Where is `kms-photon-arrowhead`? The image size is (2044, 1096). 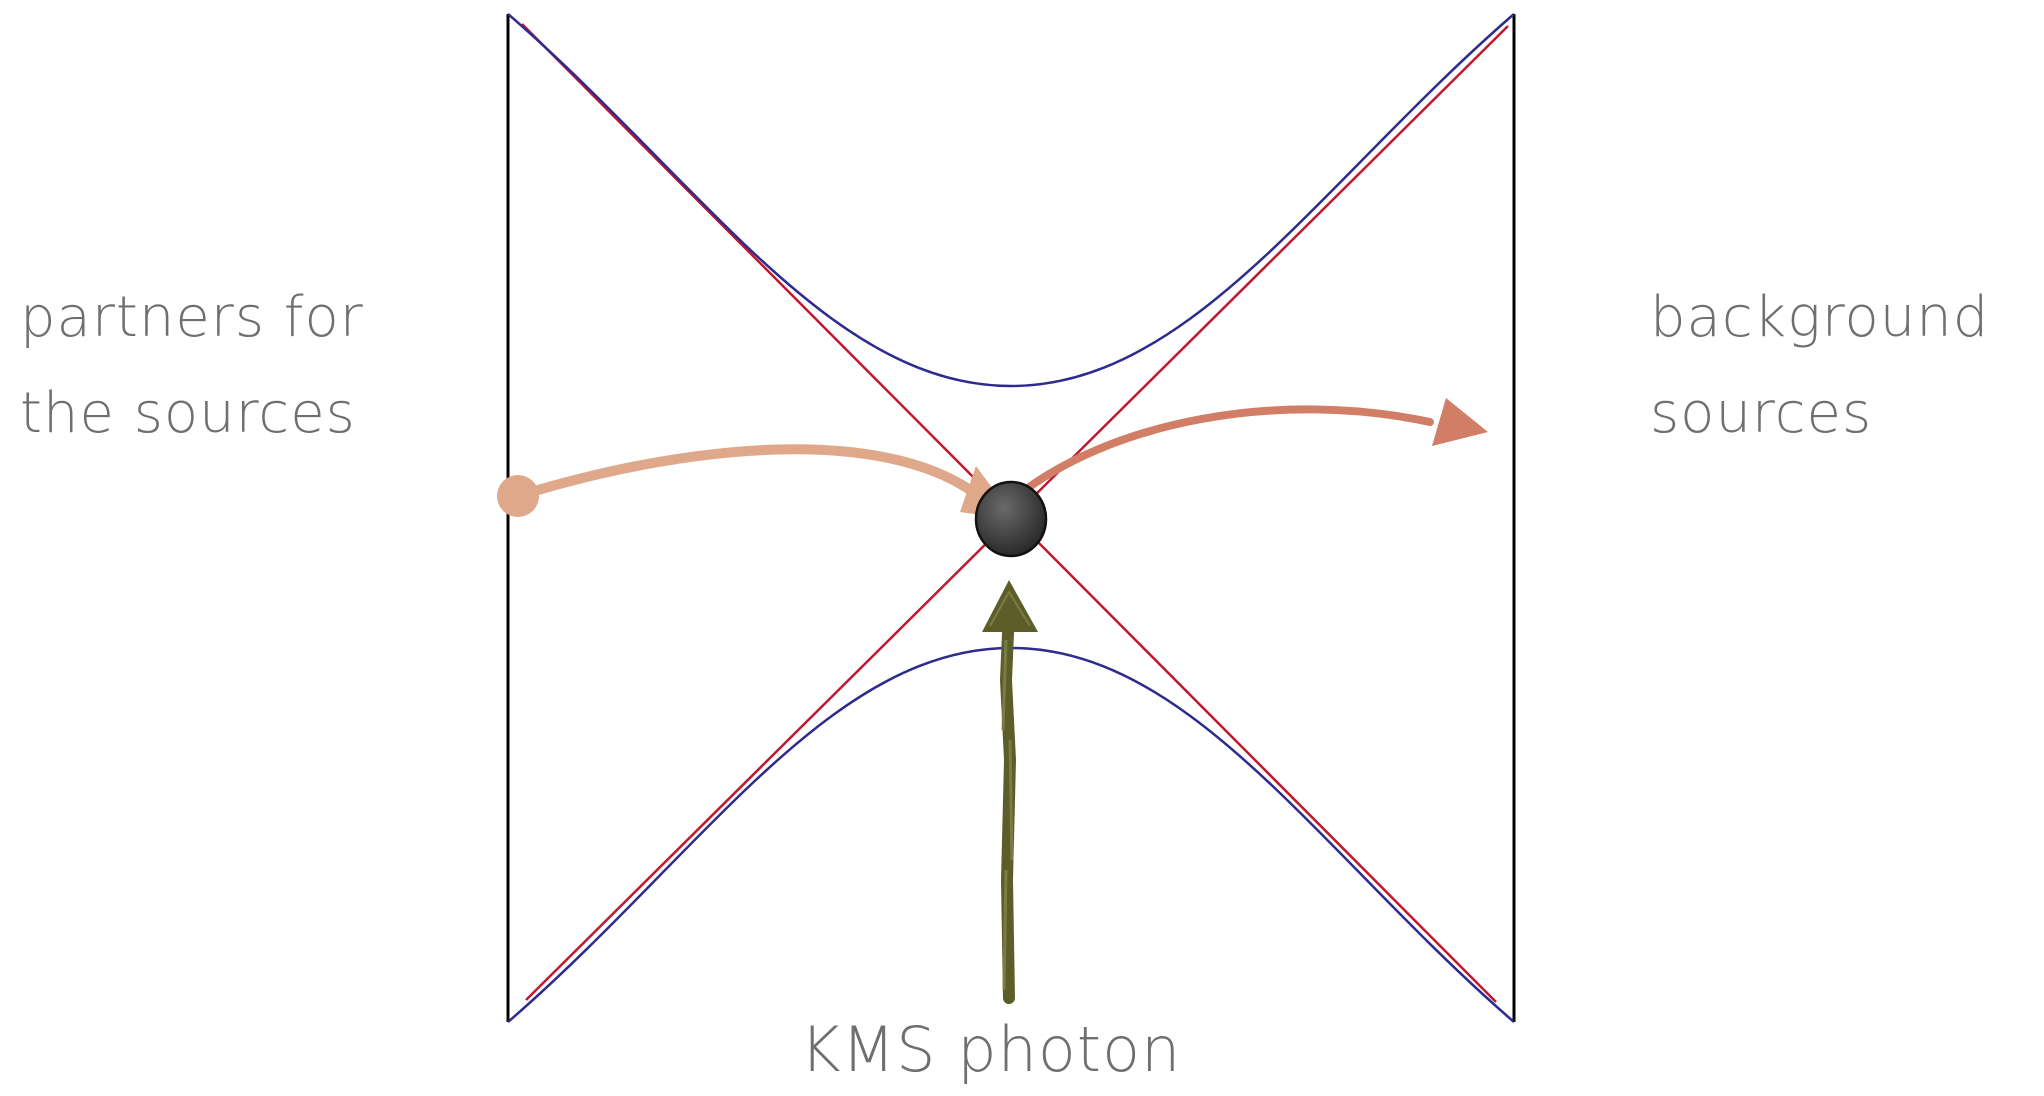
kms-photon-arrowhead is located at coordinates (1010, 606).